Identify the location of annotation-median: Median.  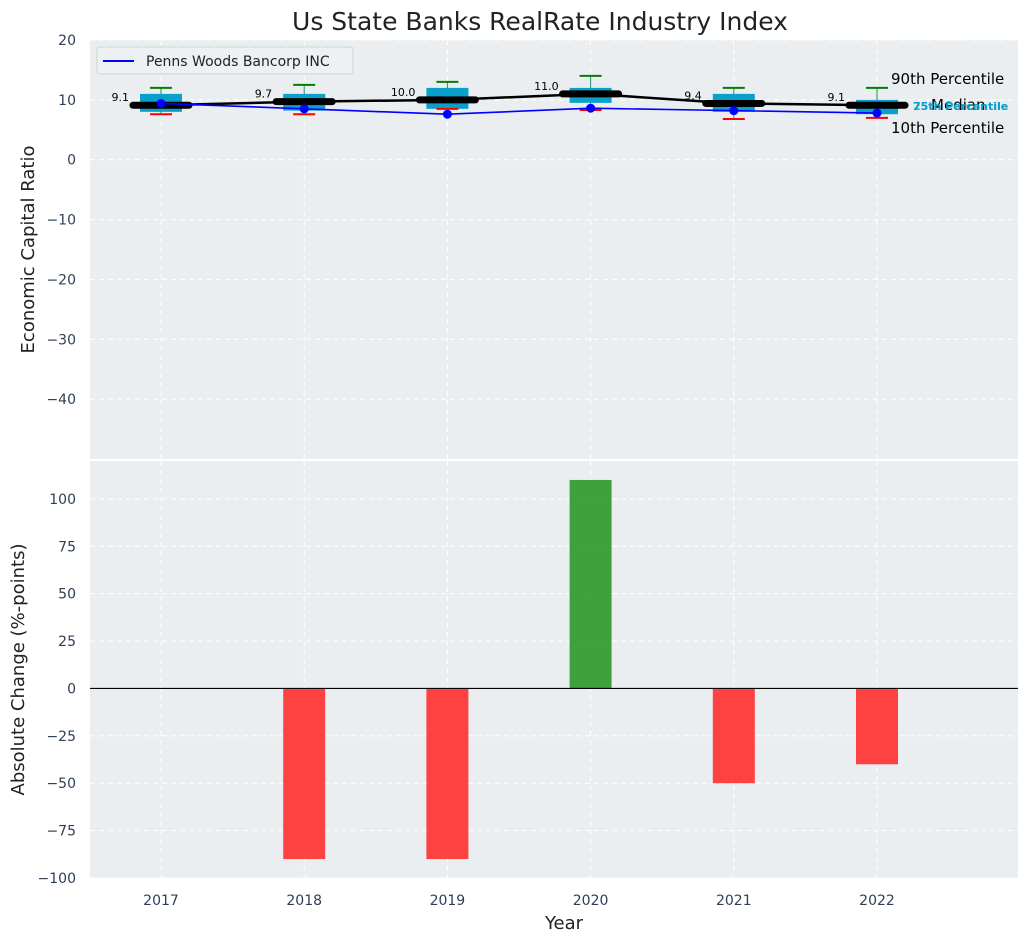
(958, 105).